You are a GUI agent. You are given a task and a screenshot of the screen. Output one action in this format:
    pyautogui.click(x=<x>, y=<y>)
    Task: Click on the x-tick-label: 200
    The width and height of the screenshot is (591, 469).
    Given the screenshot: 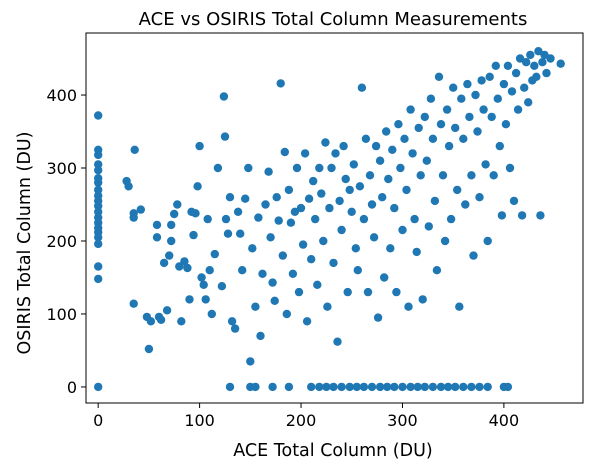 What is the action you would take?
    pyautogui.click(x=301, y=420)
    